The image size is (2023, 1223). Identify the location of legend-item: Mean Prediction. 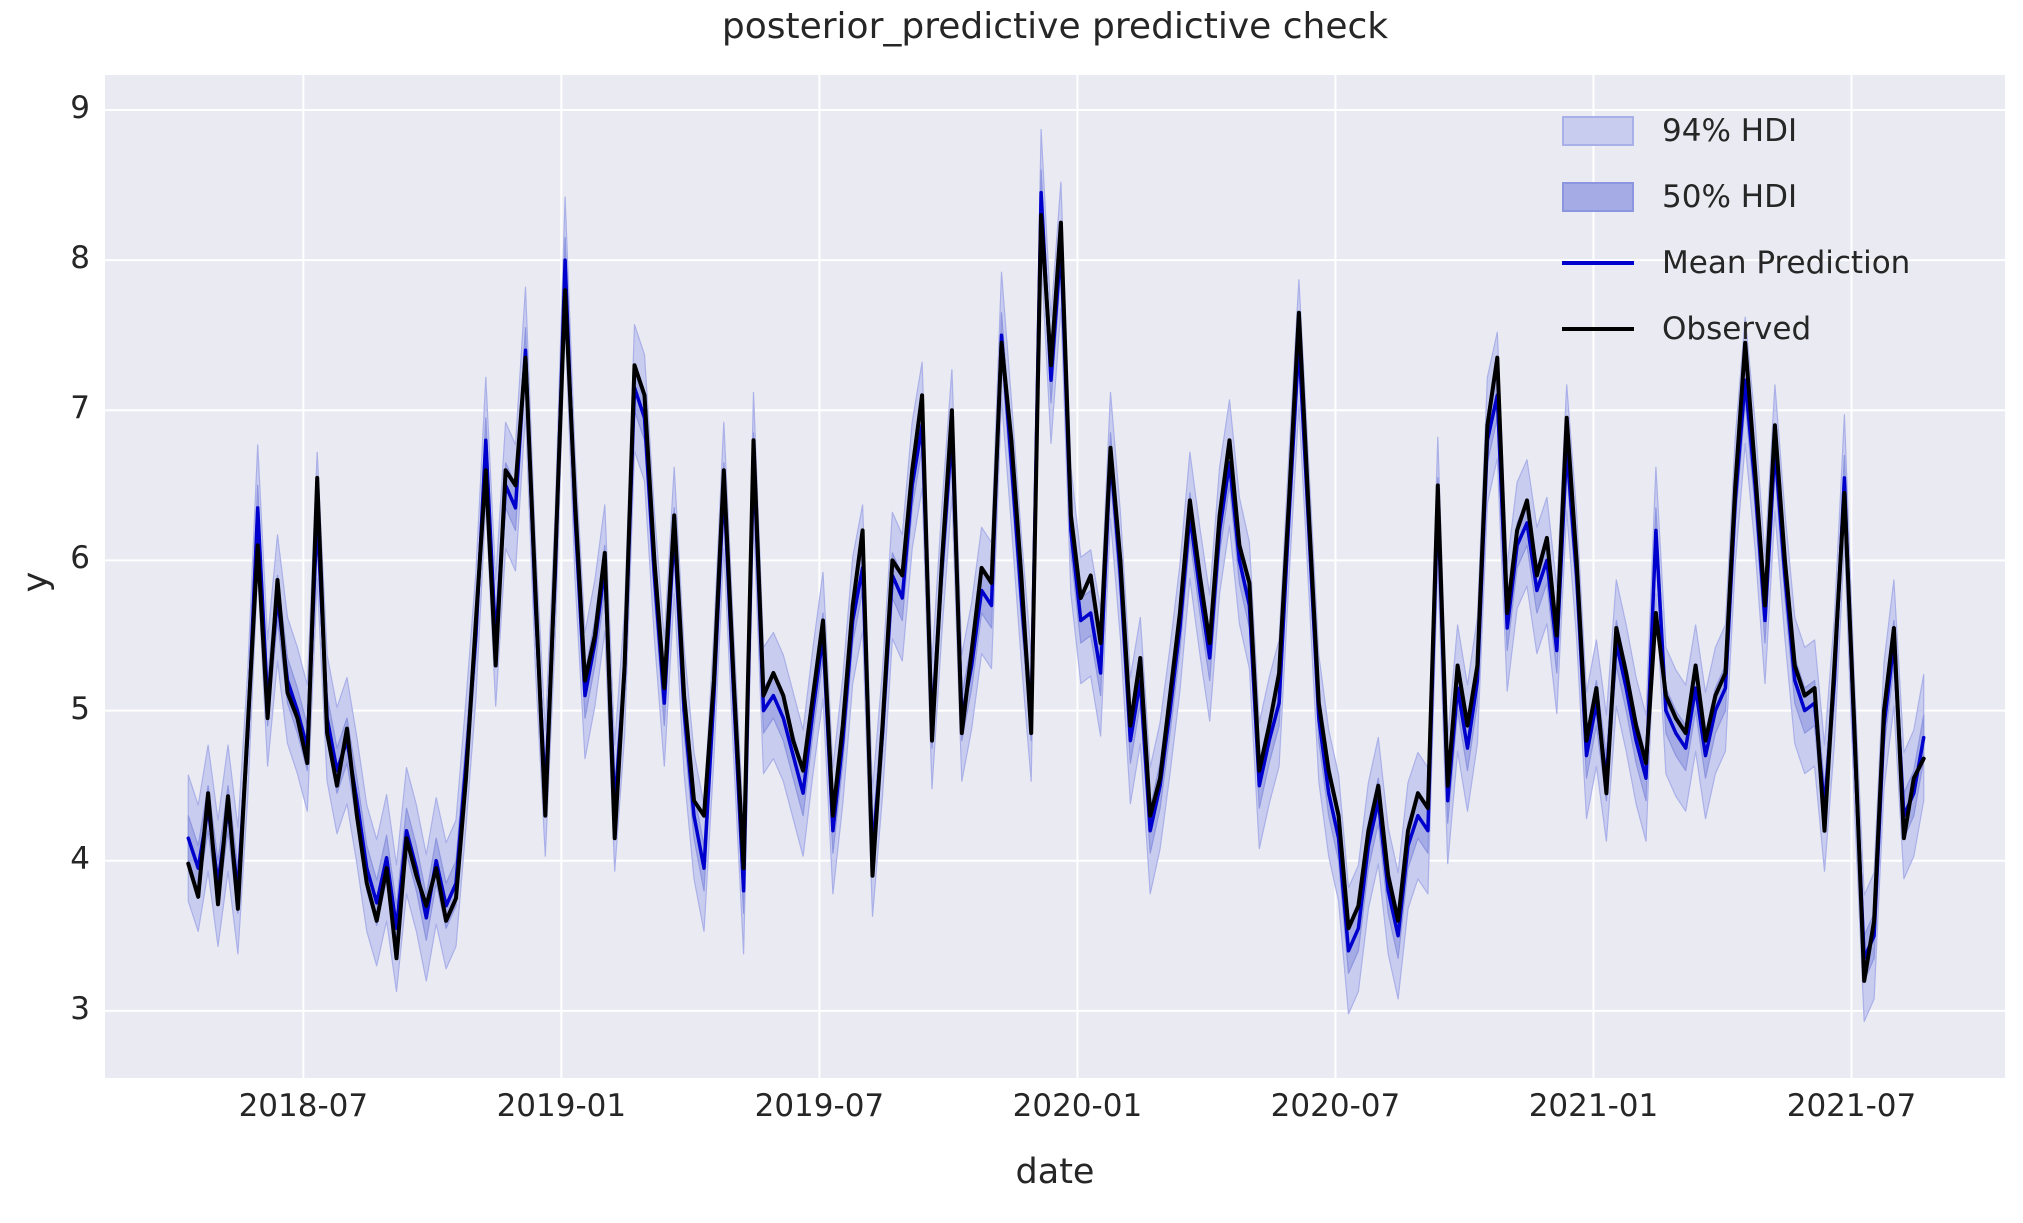
(1736, 263).